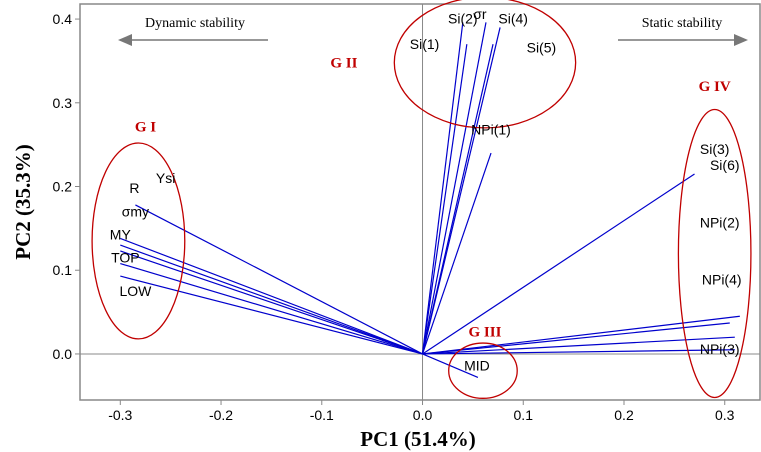 The width and height of the screenshot is (761, 452). Describe the element at coordinates (135, 212) in the screenshot. I see `var-label-sigma-my: σmy` at that location.